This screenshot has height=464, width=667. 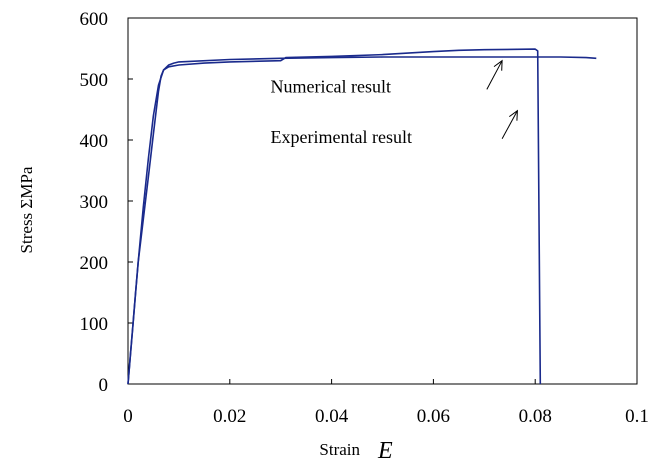 I want to click on y-tick-label: 0, so click(x=104, y=385).